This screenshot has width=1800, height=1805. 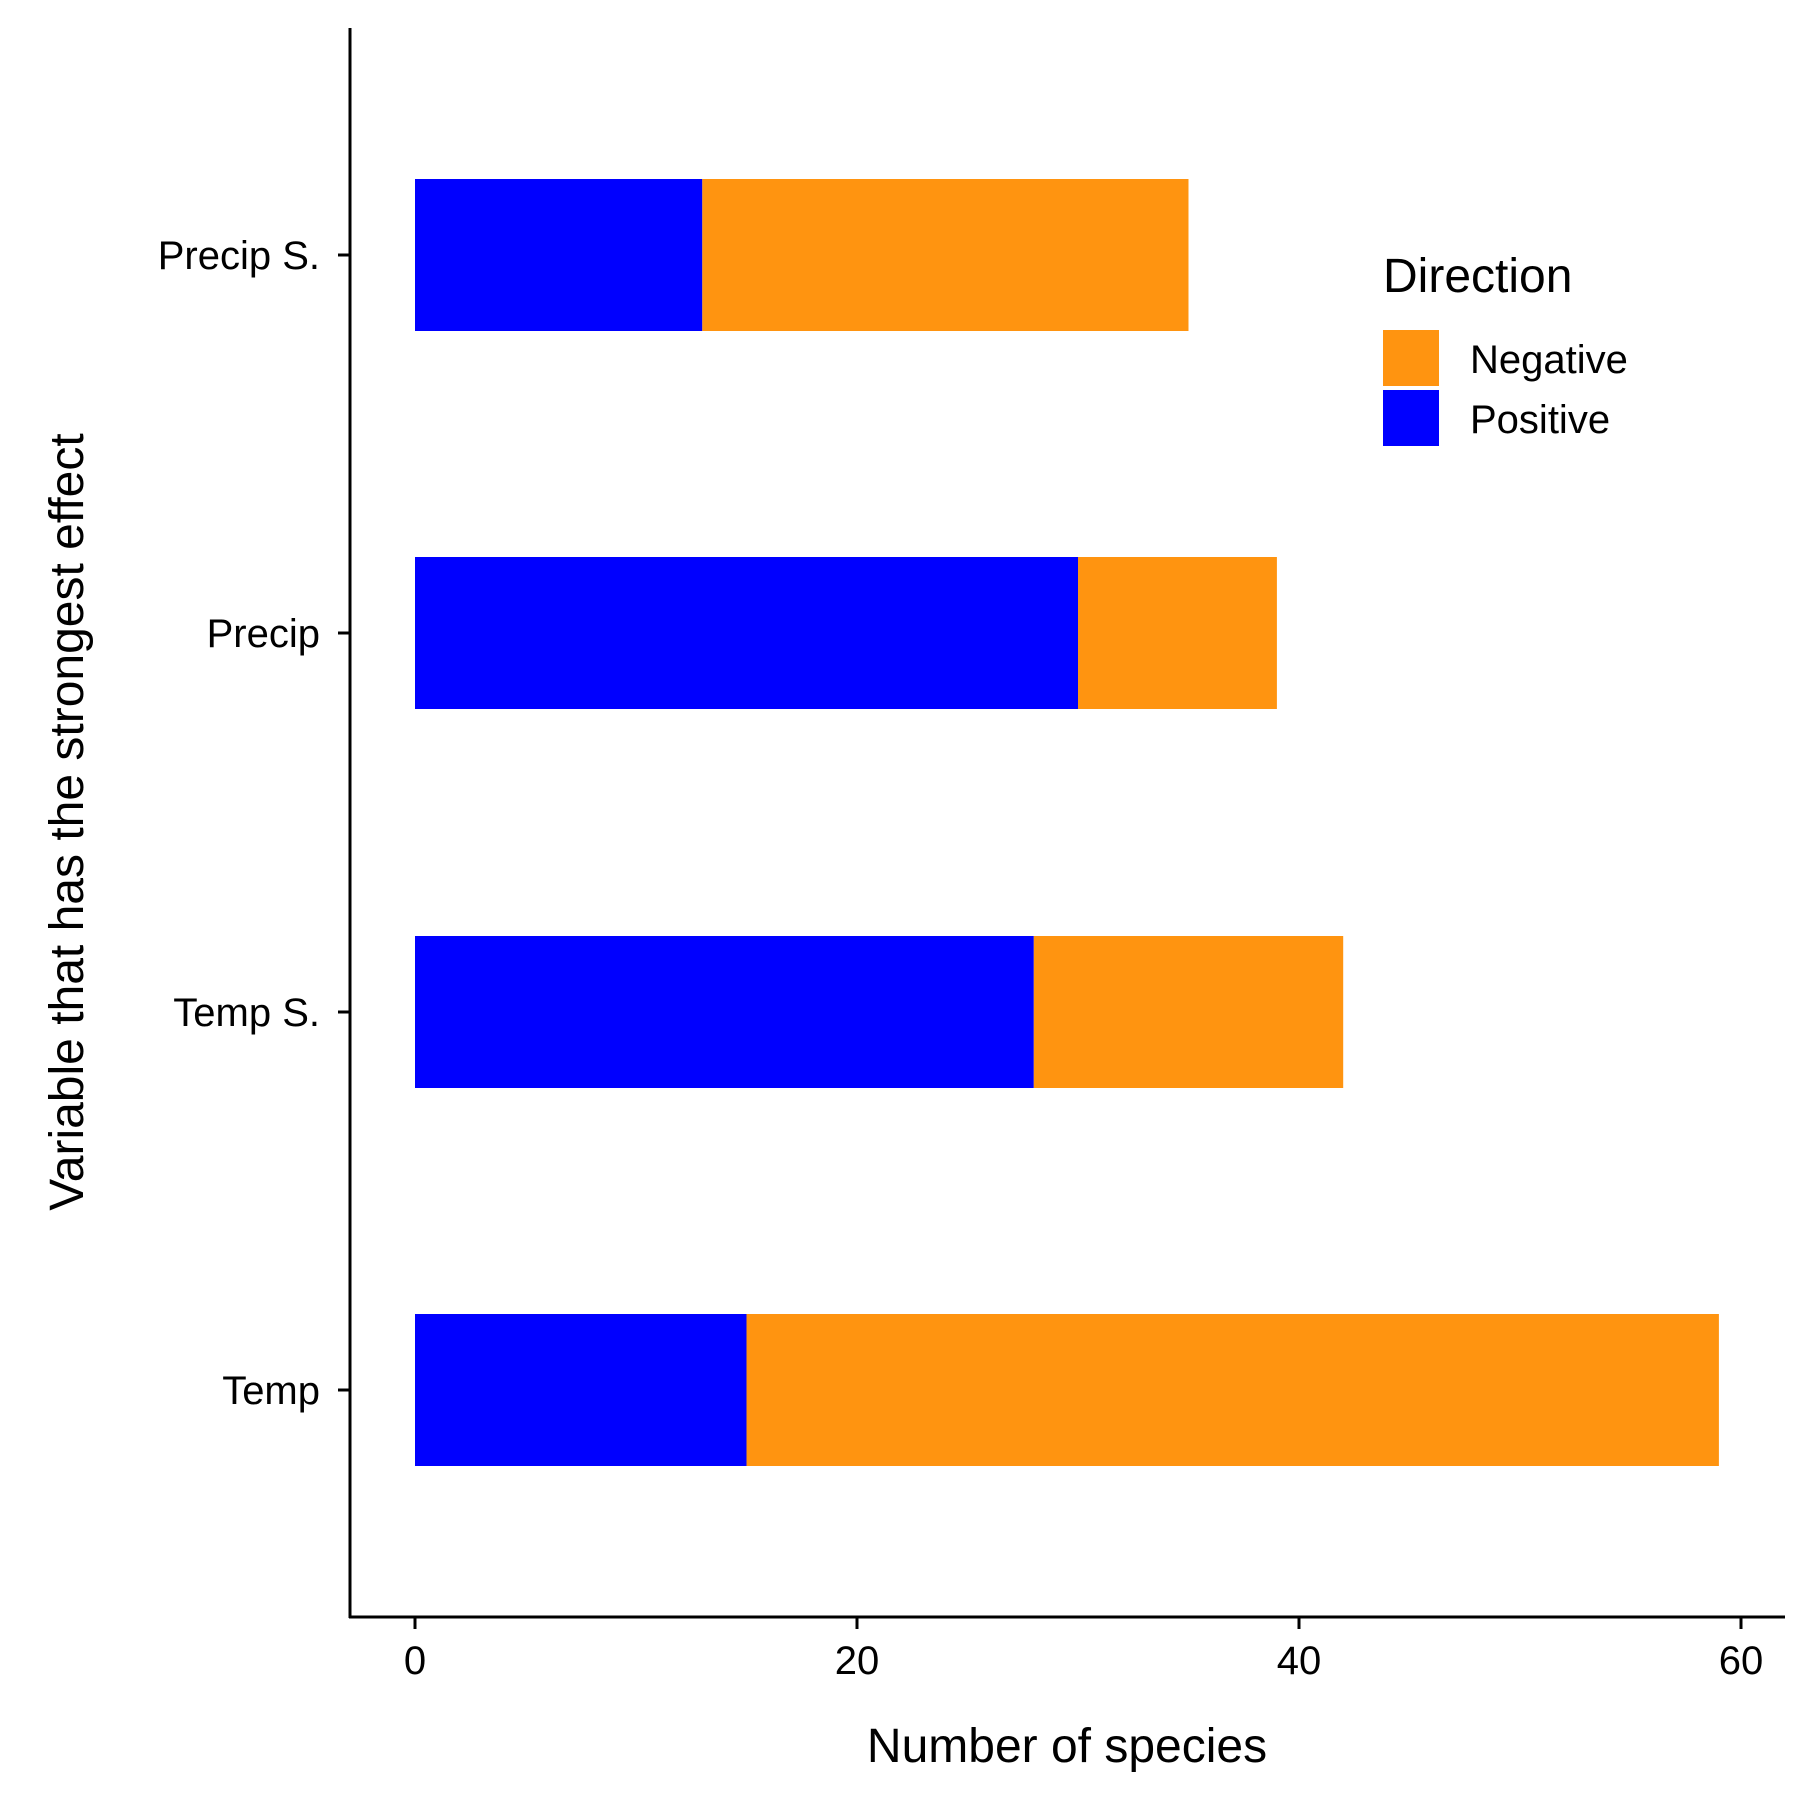 I want to click on bar-negative-temp, so click(x=1232, y=1390).